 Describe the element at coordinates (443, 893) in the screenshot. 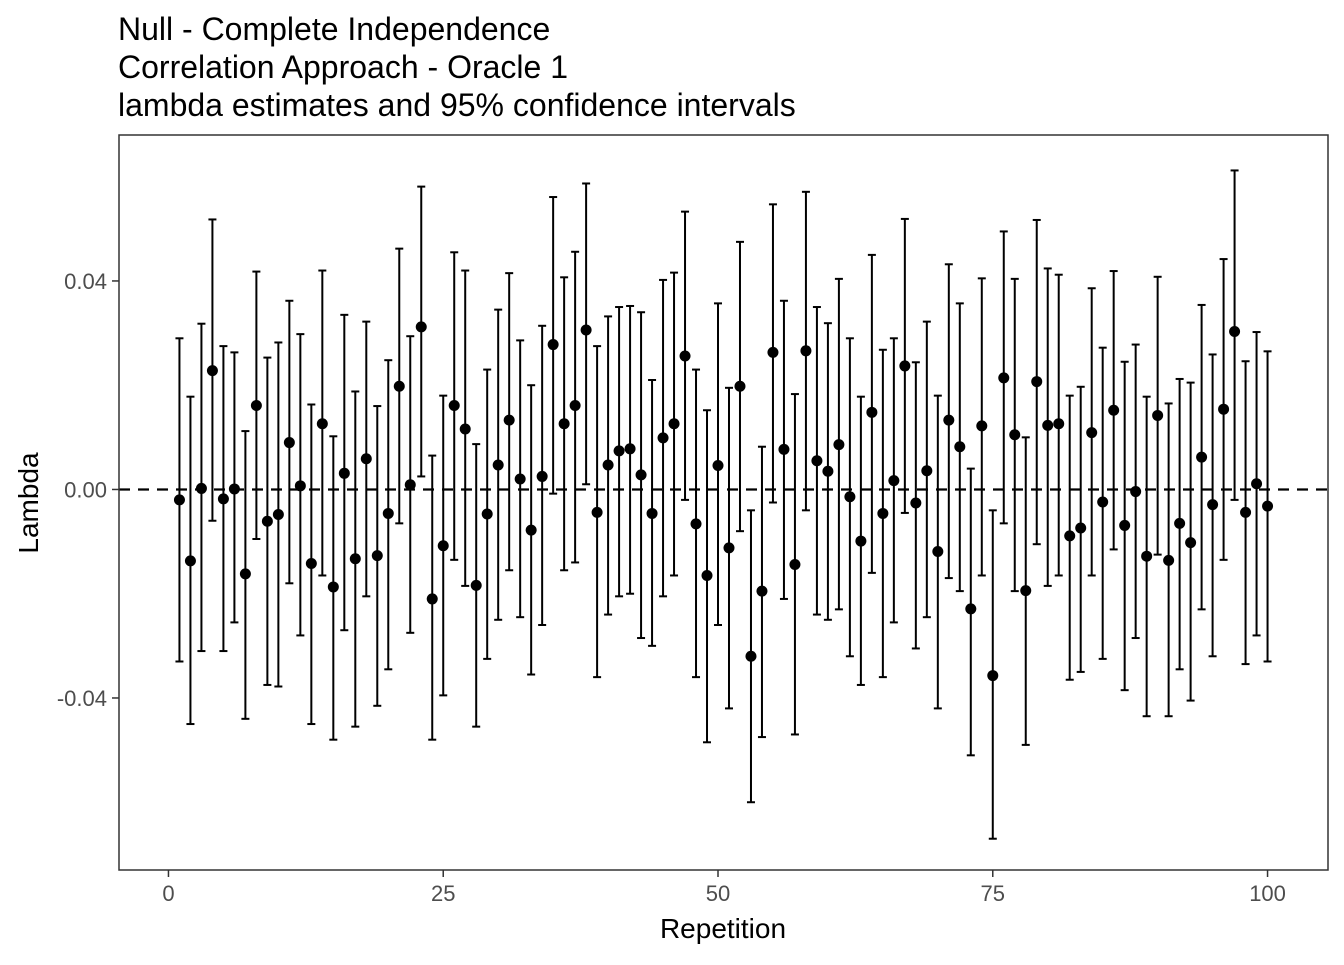

I see `x-tick-label-25: 25` at that location.